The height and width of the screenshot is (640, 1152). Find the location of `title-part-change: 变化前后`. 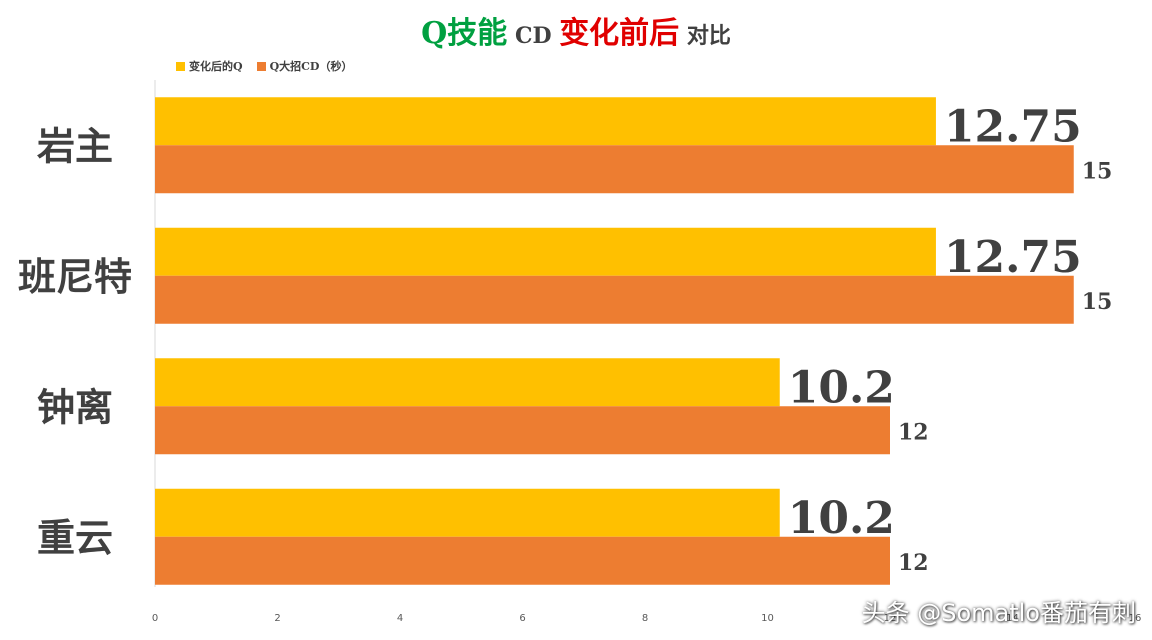

title-part-change: 变化前后 is located at coordinates (619, 33).